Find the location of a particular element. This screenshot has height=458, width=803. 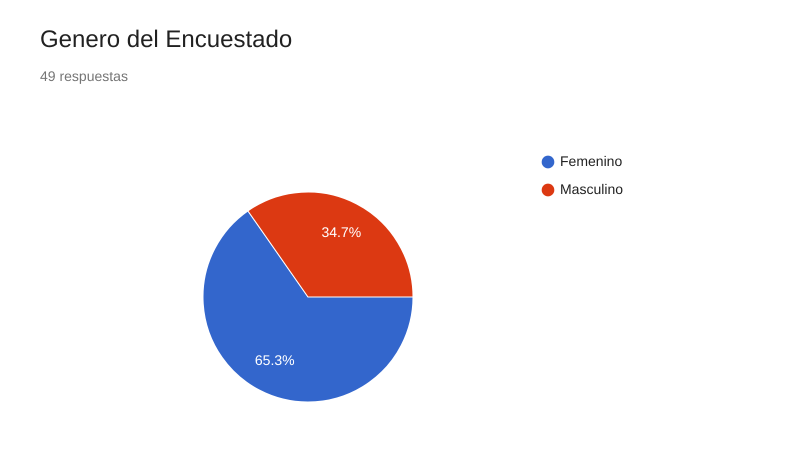

data-label: 34.7% is located at coordinates (341, 232).